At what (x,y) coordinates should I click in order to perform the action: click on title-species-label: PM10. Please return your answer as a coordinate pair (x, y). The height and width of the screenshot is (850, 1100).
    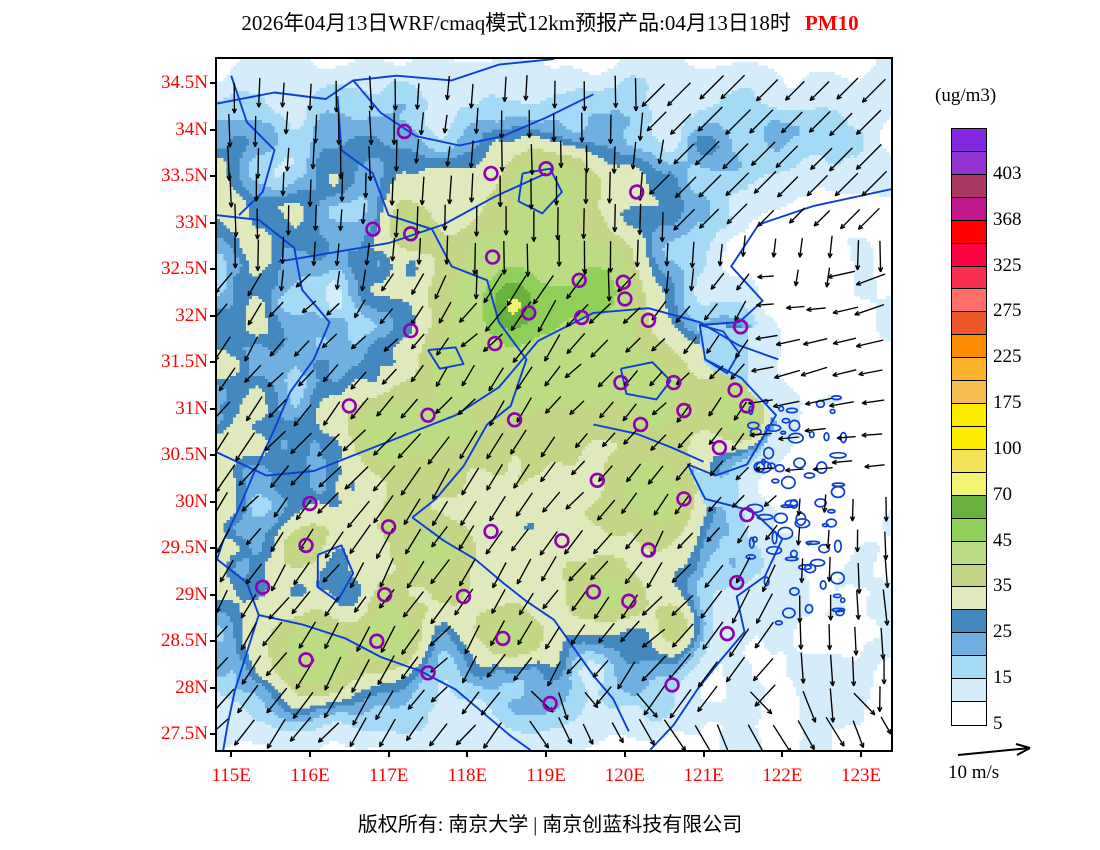
    Looking at the image, I should click on (831, 23).